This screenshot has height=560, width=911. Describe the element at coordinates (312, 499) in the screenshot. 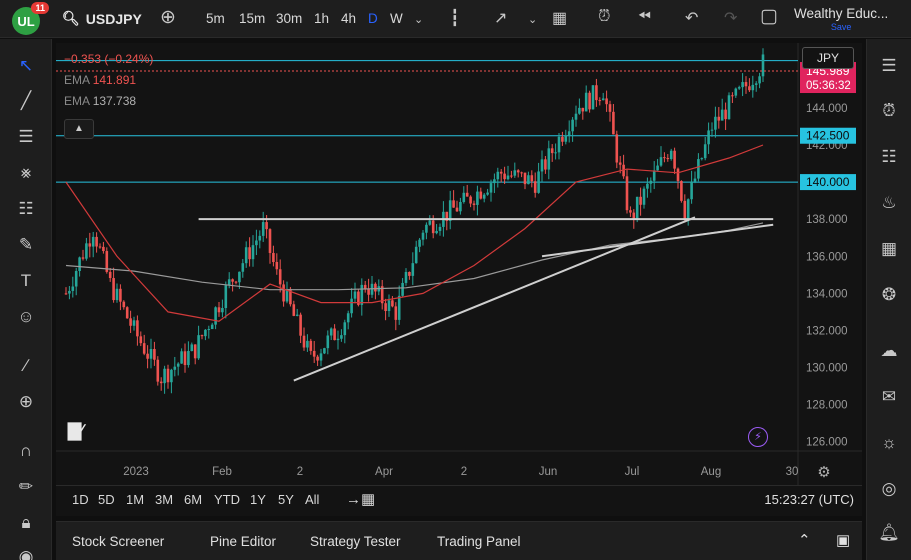

I see `range-all: All` at that location.